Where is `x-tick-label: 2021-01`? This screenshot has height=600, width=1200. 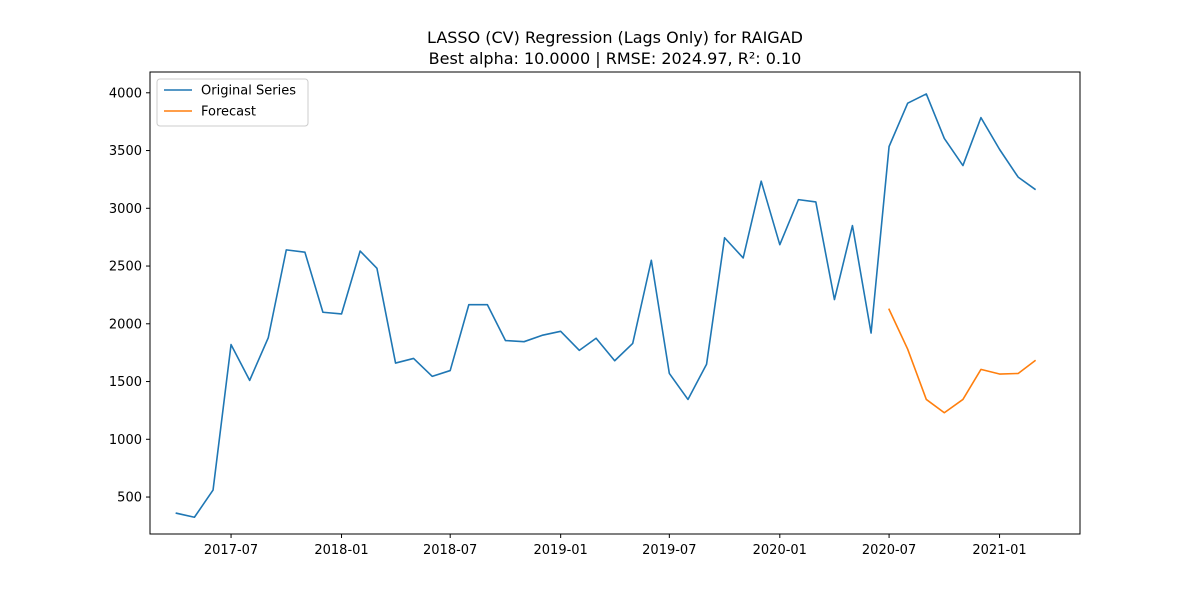 x-tick-label: 2021-01 is located at coordinates (999, 550).